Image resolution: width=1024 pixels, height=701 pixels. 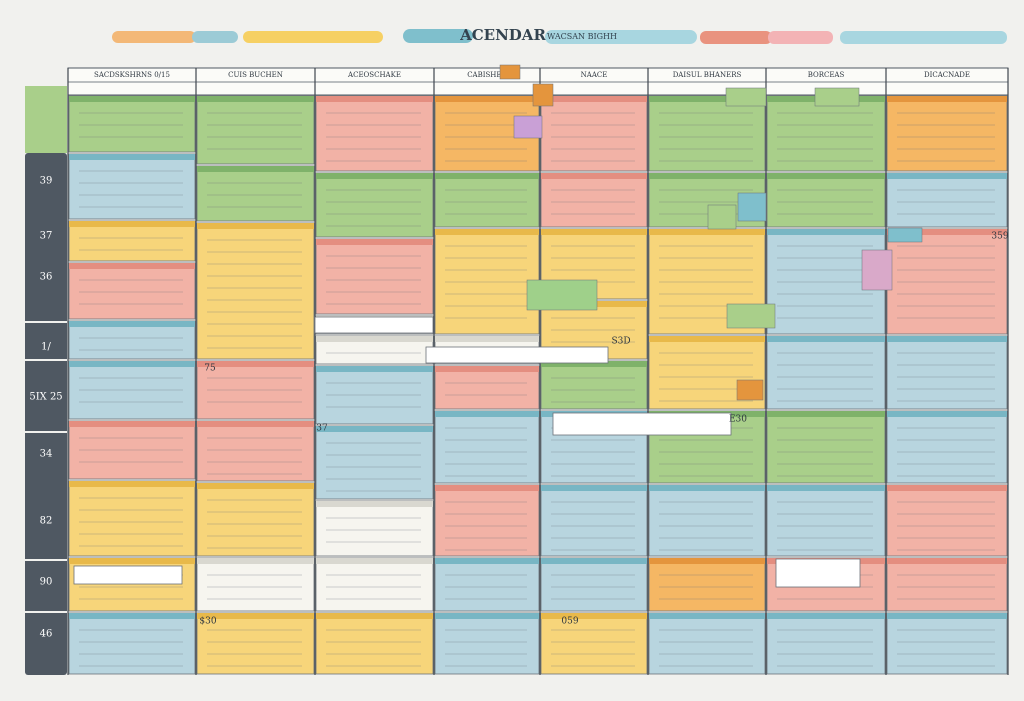 What do you see at coordinates (582, 36) in the screenshot?
I see `calendar-subtitle: WACSAN BIGHH` at bounding box center [582, 36].